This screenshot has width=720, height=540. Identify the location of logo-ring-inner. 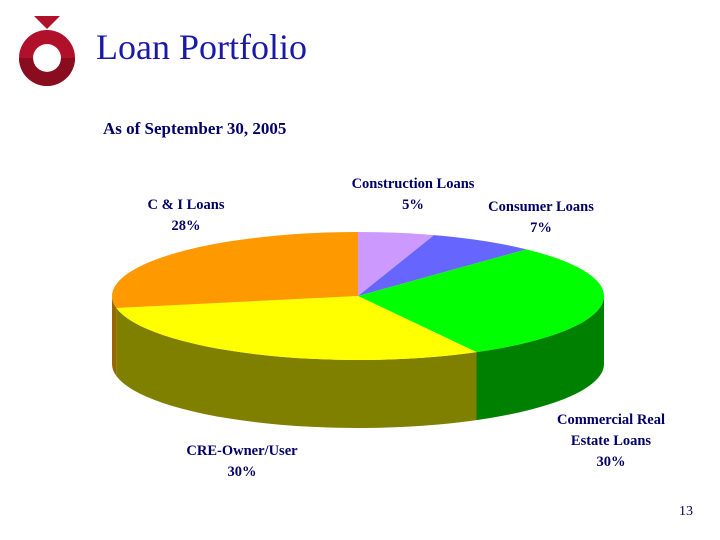
(47, 58).